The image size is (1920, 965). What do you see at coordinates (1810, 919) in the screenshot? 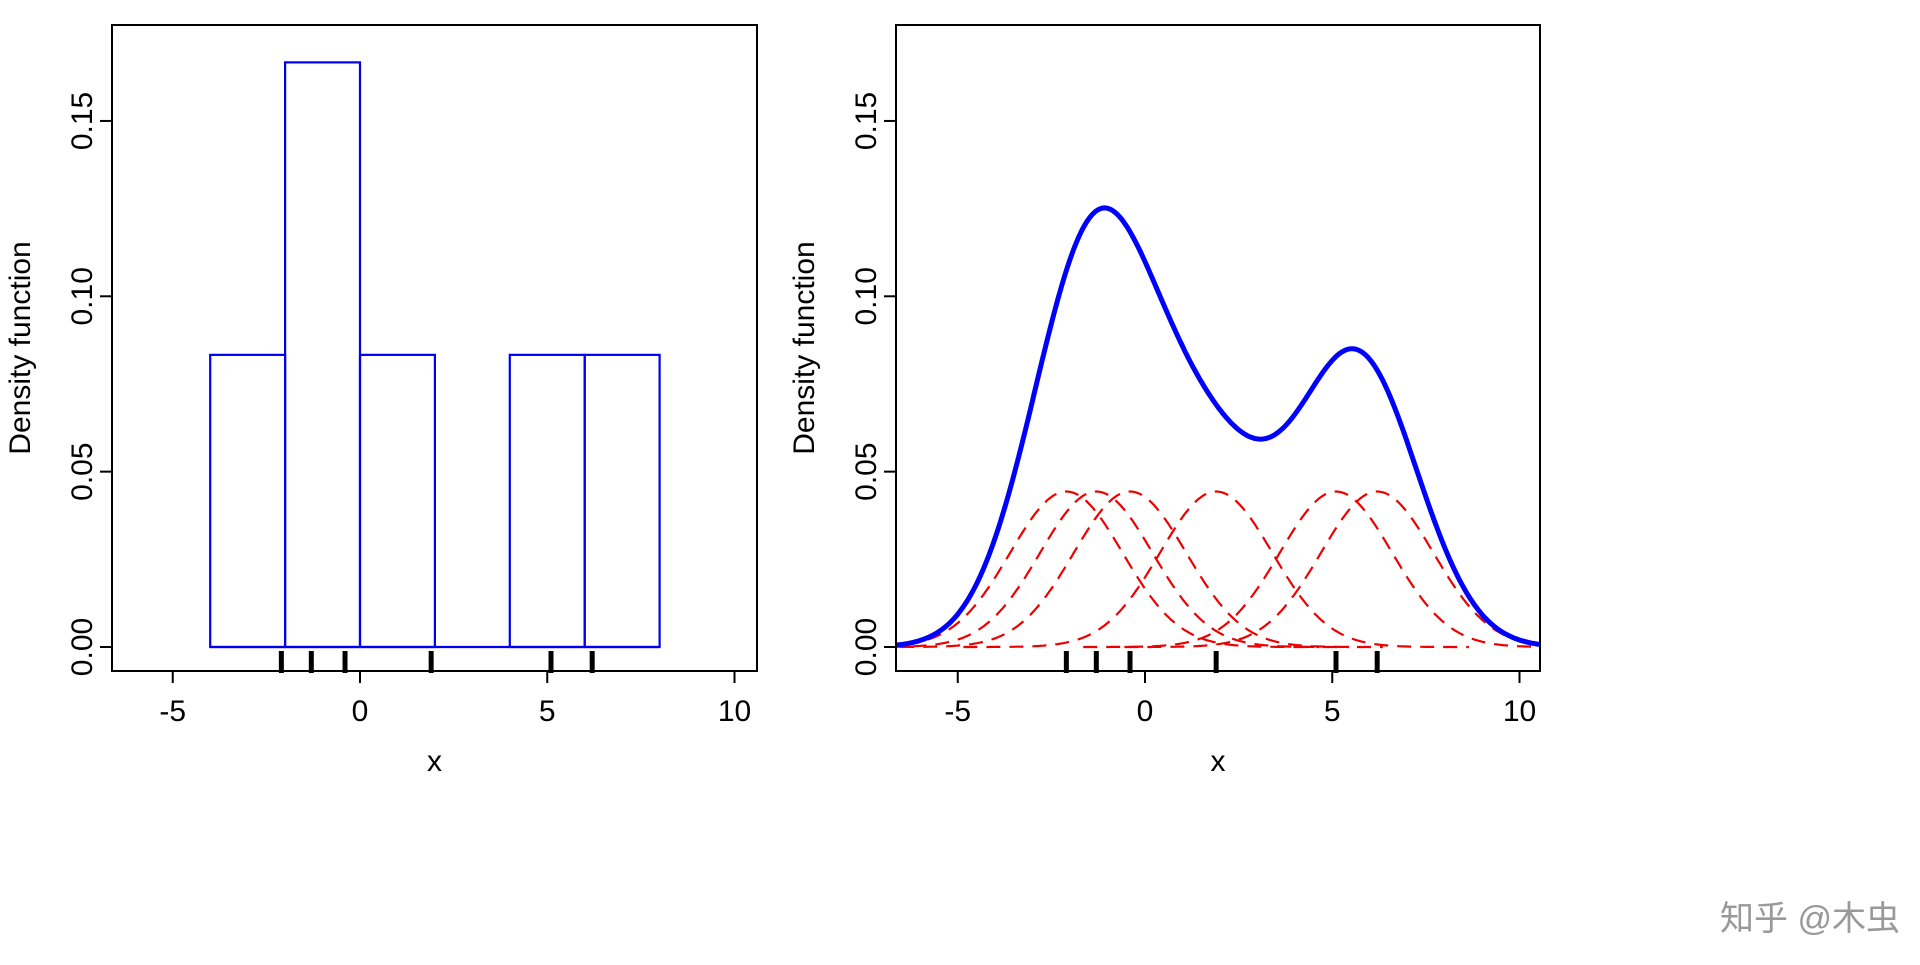
I see `watermark: 知乎 @木虫` at bounding box center [1810, 919].